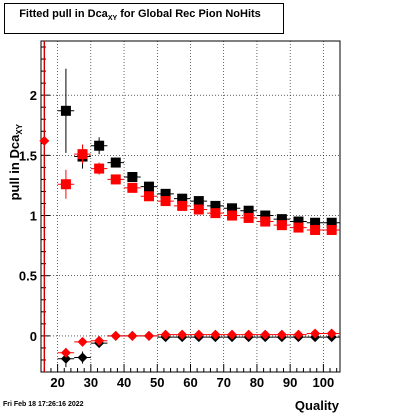 The width and height of the screenshot is (400, 414). I want to click on x-tick-label: 50, so click(157, 382).